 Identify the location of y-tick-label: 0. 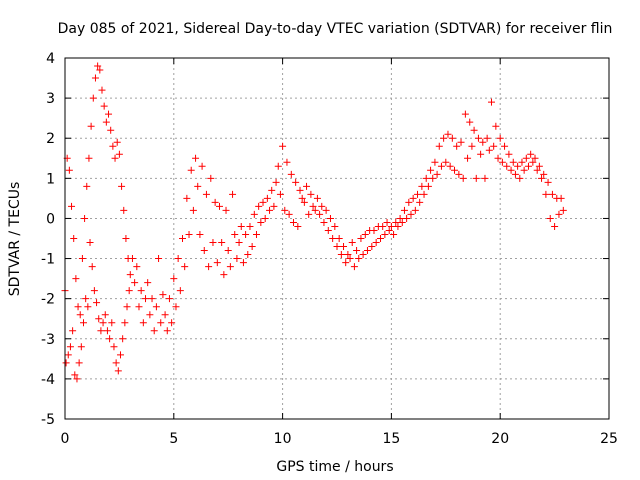
(50, 219).